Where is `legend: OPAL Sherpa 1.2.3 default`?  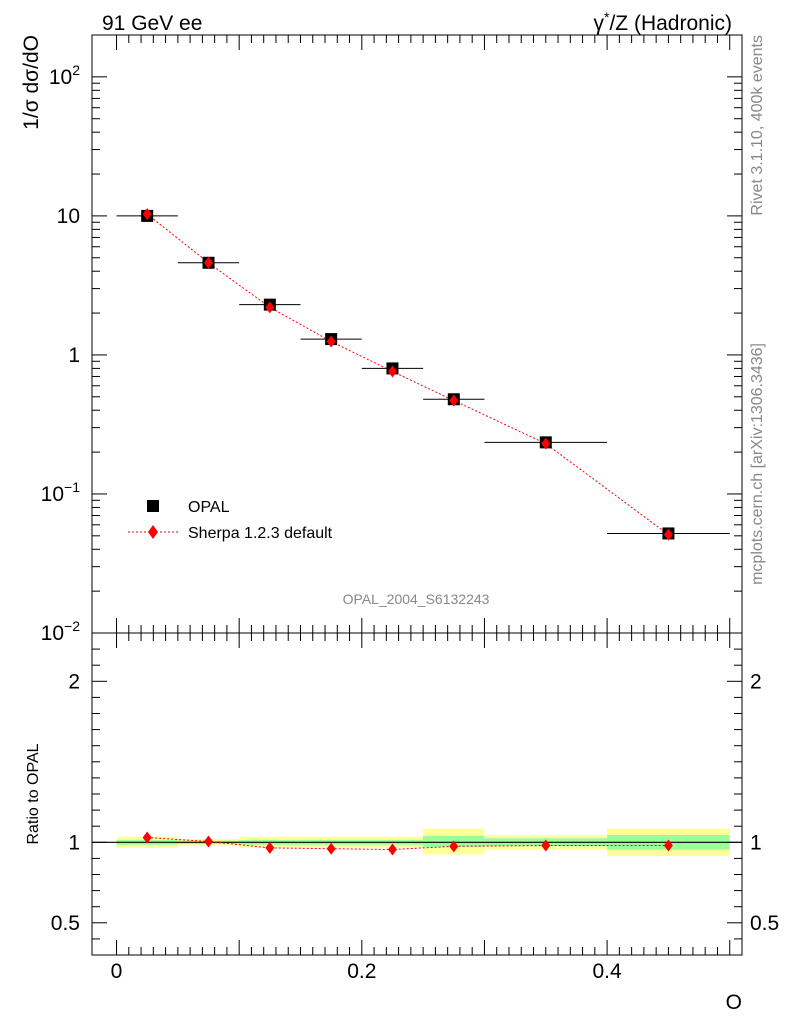
legend: OPAL Sherpa 1.2.3 default is located at coordinates (230, 520).